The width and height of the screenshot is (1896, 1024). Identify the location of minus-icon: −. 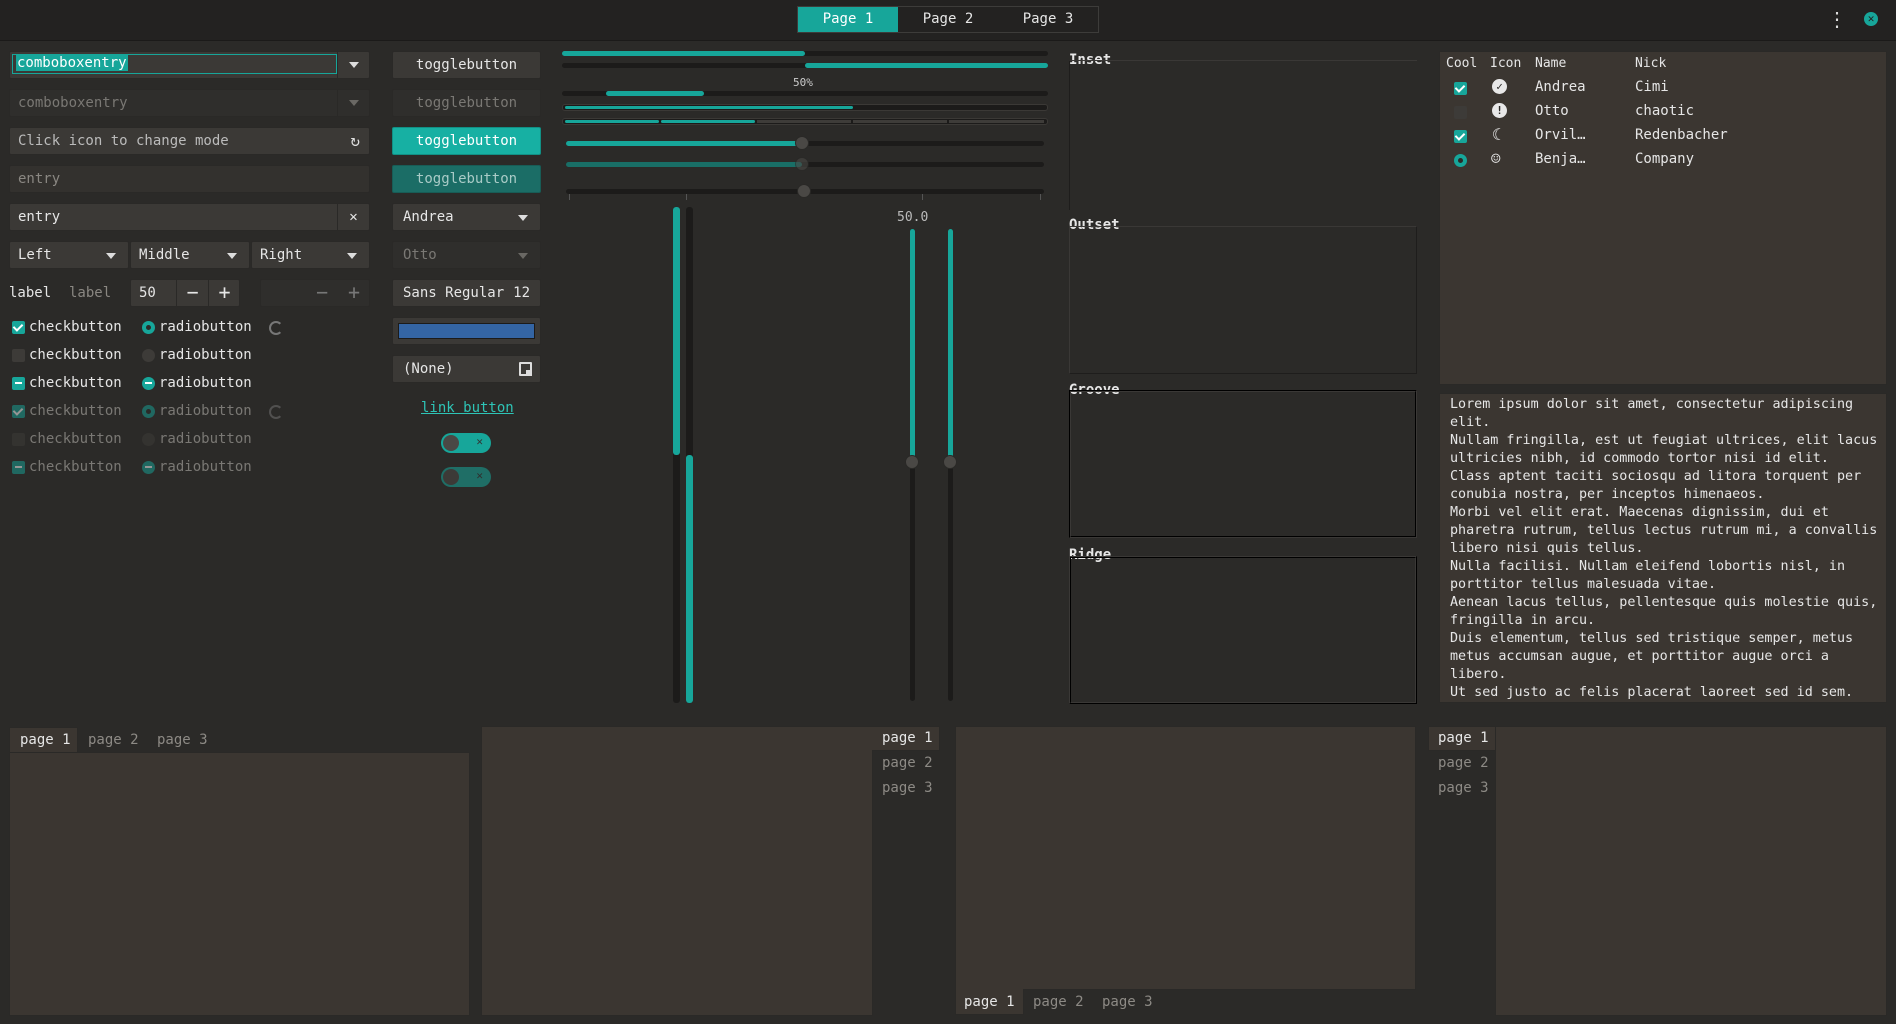
(192, 293).